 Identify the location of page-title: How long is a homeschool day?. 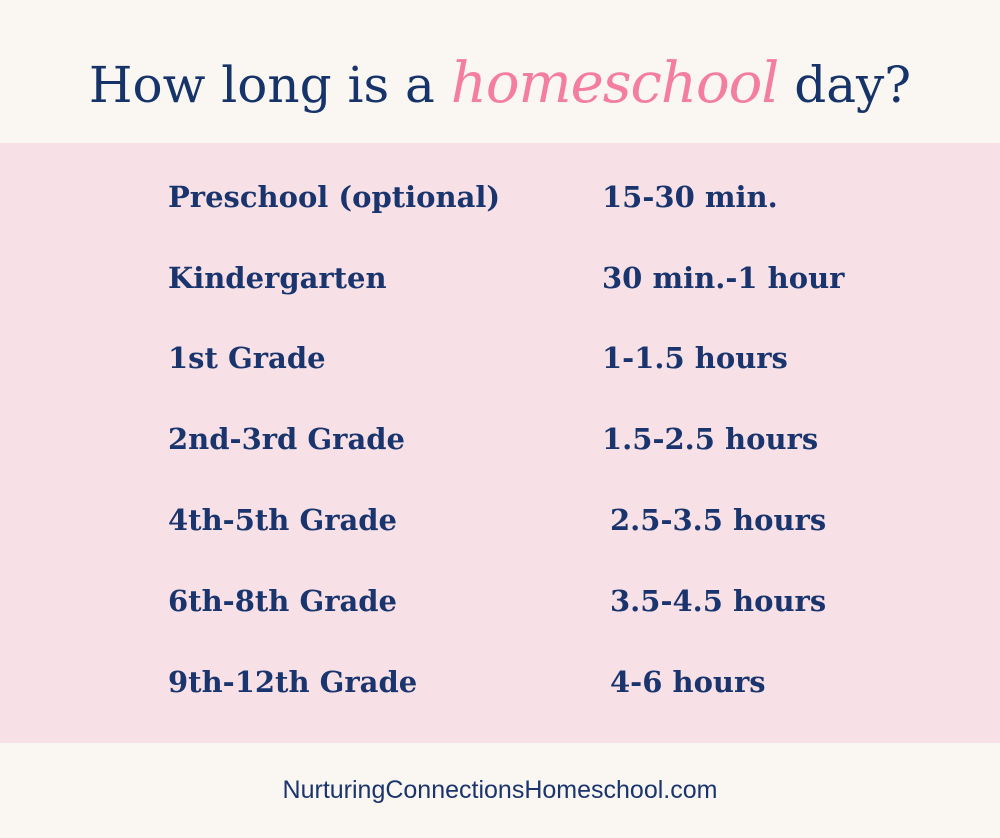
(500, 84).